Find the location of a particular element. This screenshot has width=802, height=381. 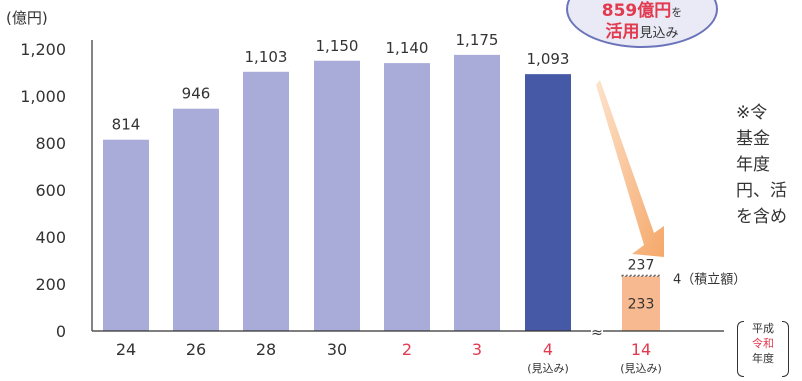

x-tick-label: 14 is located at coordinates (641, 349).